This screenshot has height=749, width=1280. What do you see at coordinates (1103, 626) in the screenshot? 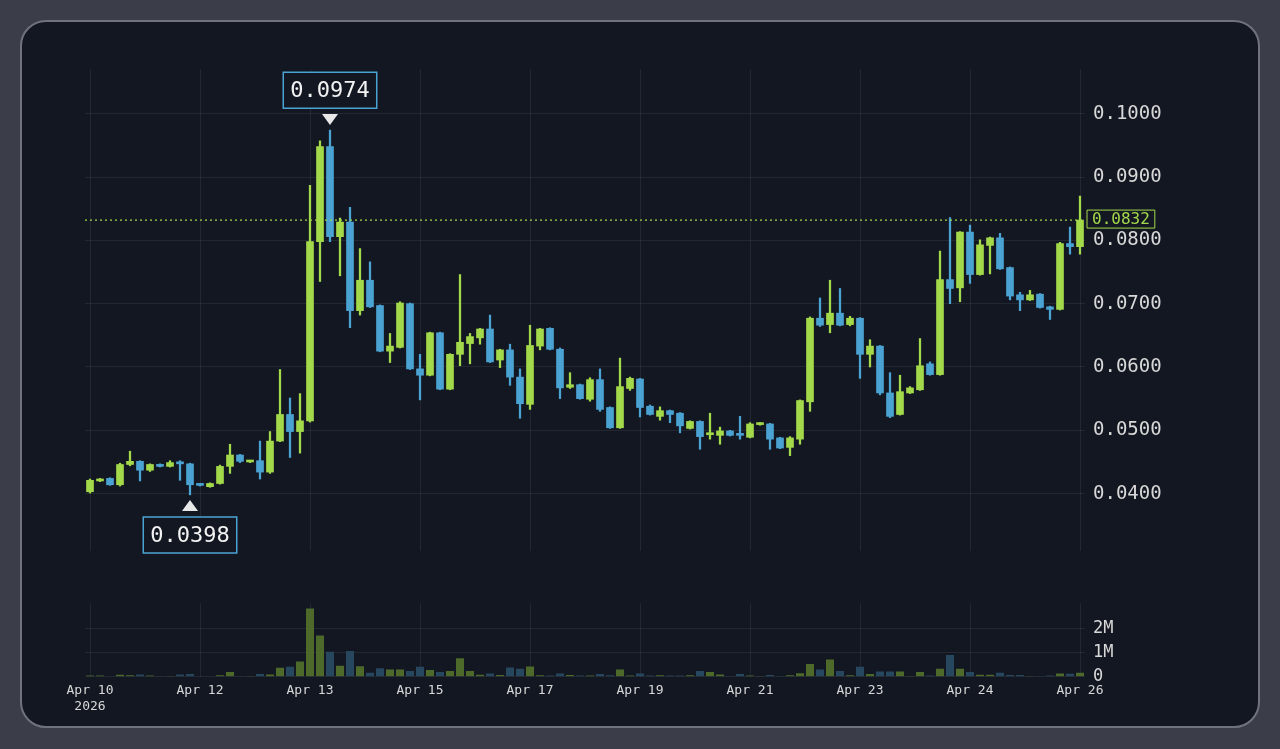
I see `y-tick-label: 2M` at bounding box center [1103, 626].